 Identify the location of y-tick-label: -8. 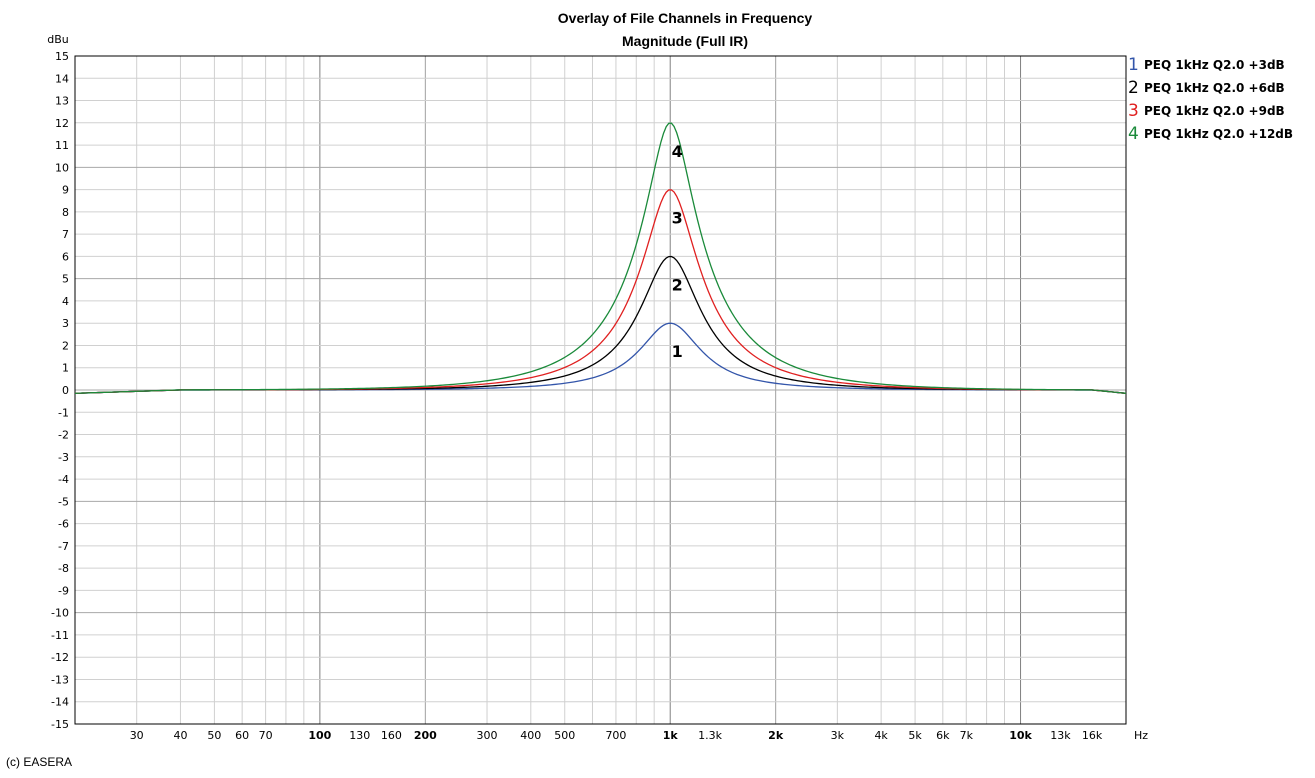
(63, 568).